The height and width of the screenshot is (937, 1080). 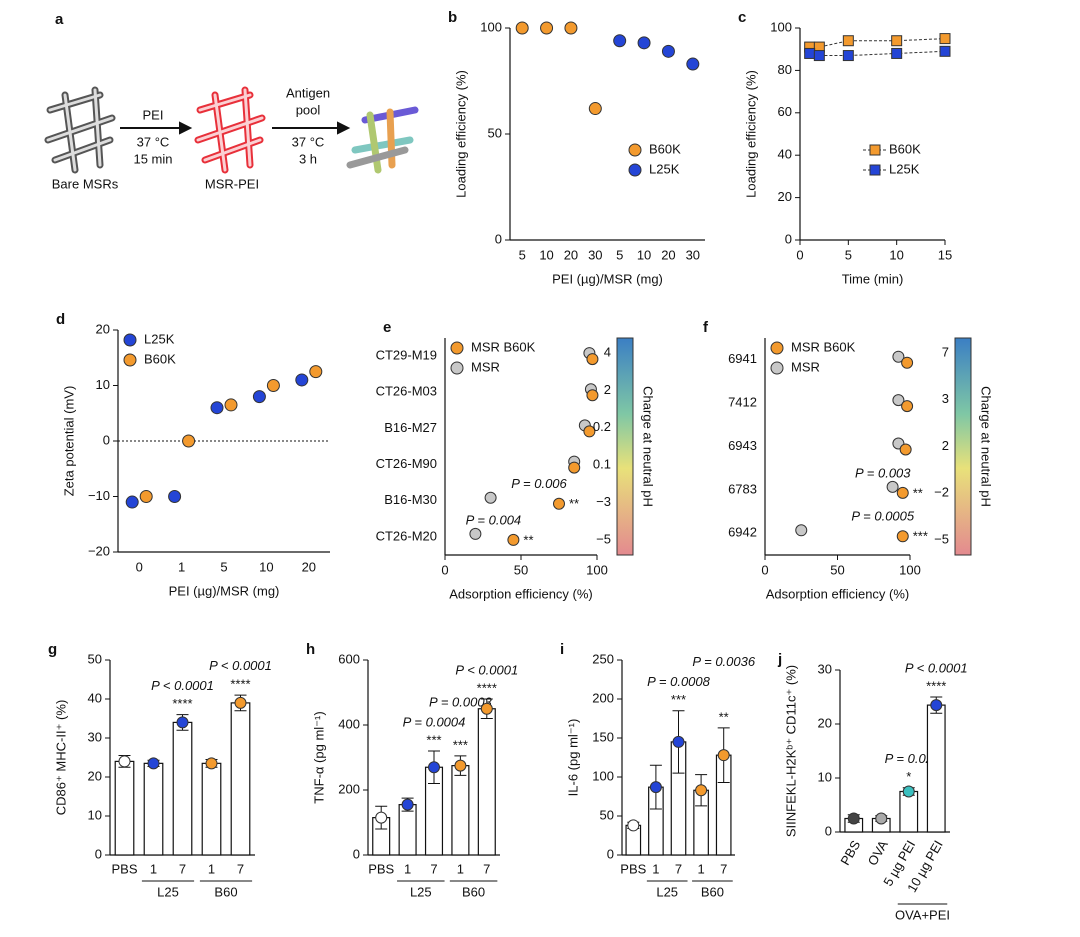 I want to click on y-tick-label: 60, so click(x=785, y=111).